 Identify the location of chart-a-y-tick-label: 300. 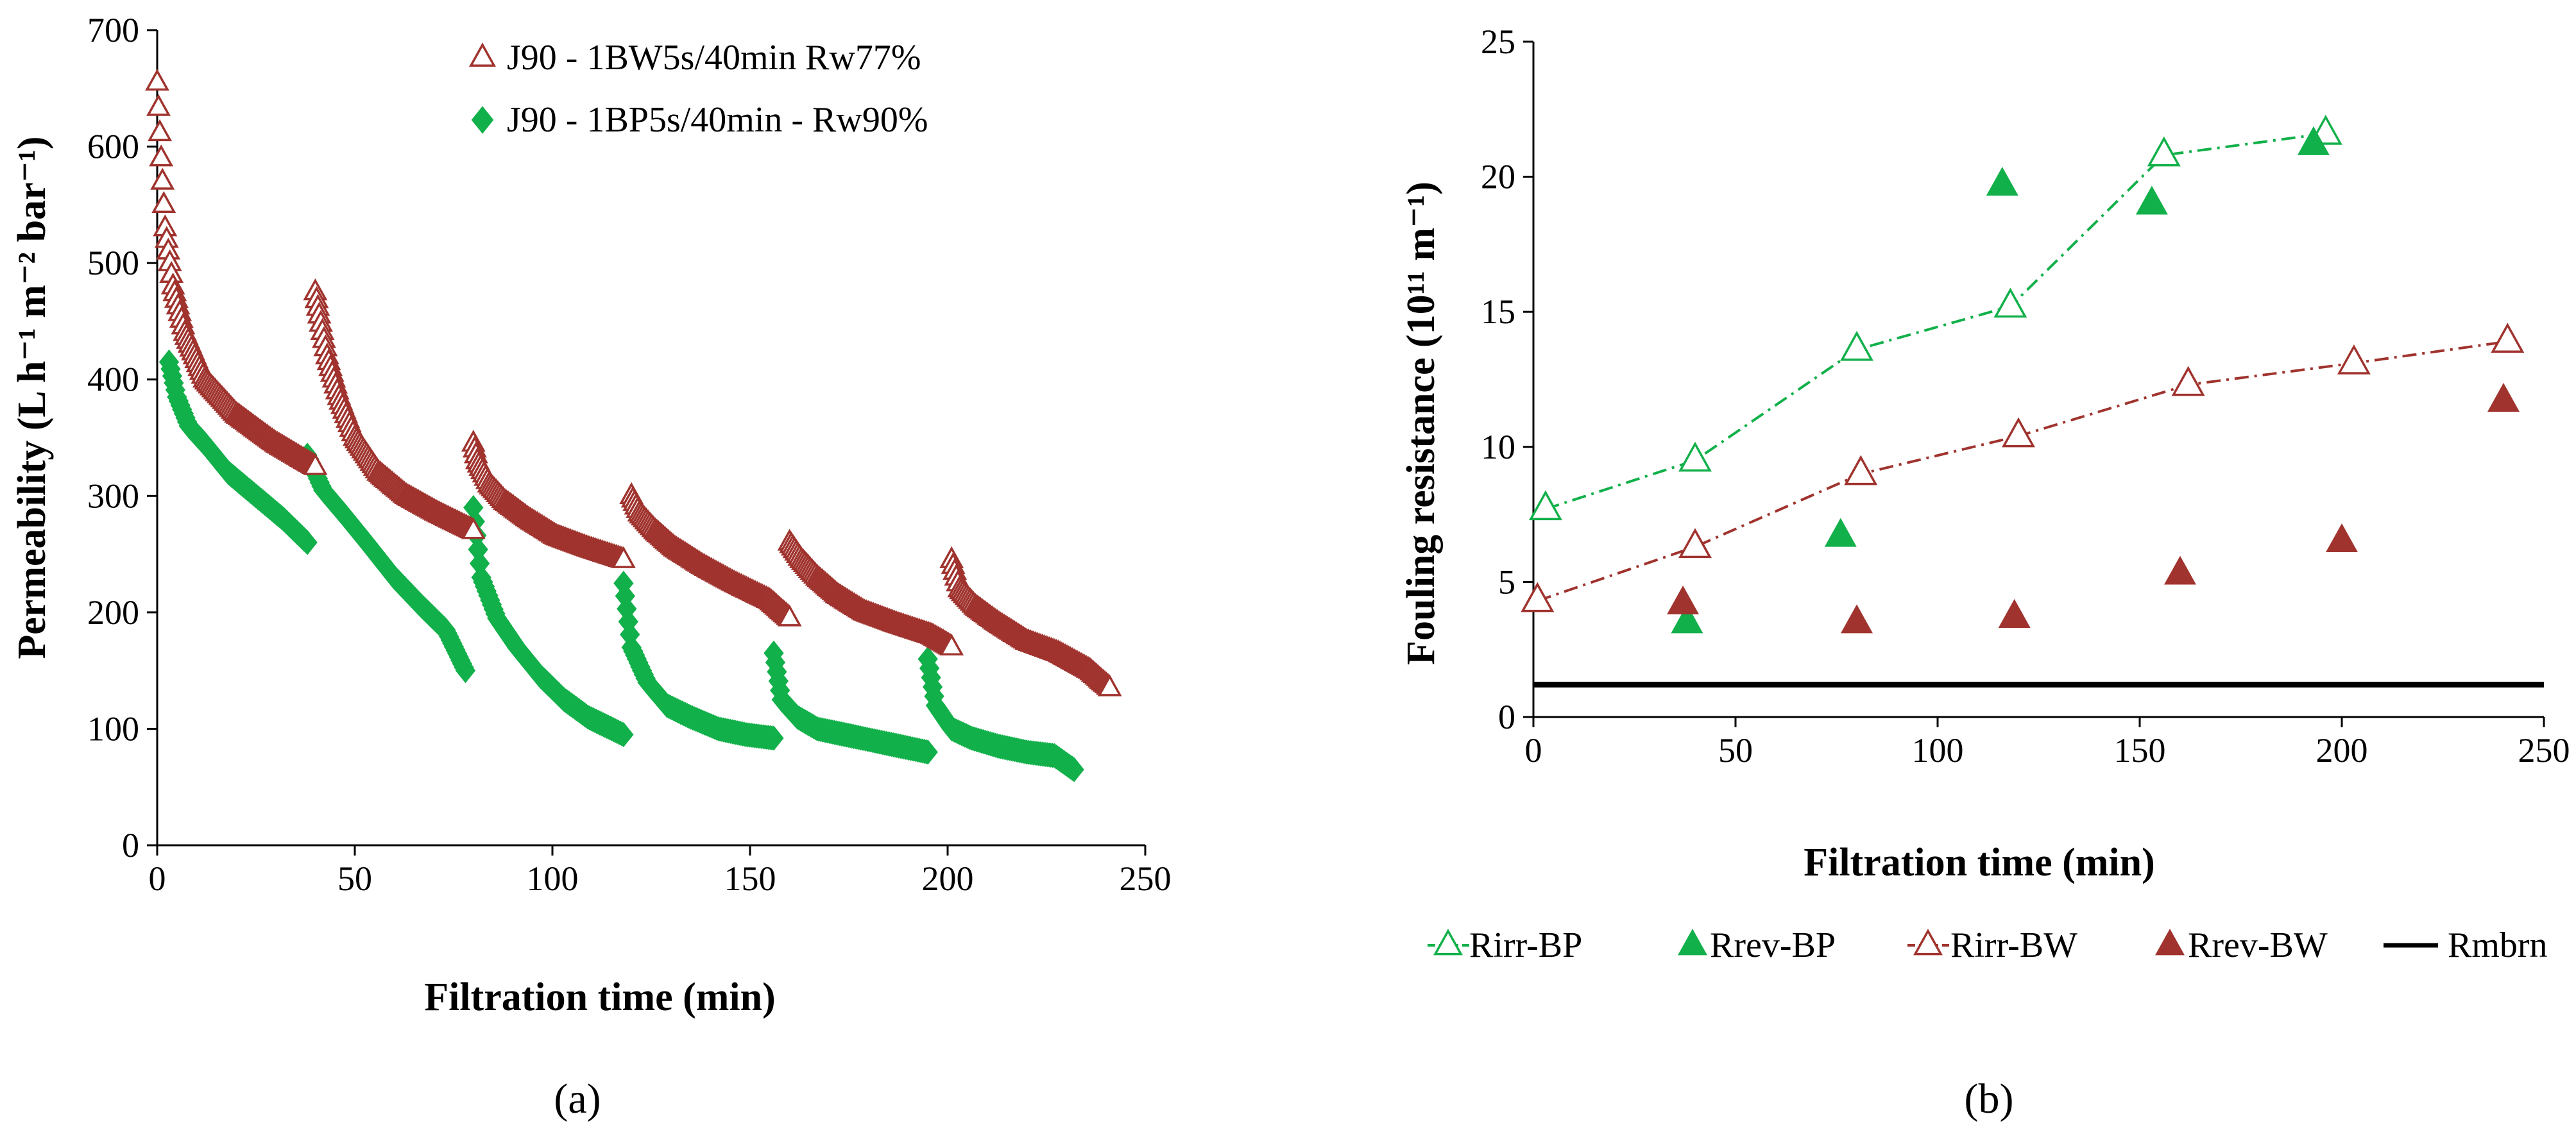
(113, 496).